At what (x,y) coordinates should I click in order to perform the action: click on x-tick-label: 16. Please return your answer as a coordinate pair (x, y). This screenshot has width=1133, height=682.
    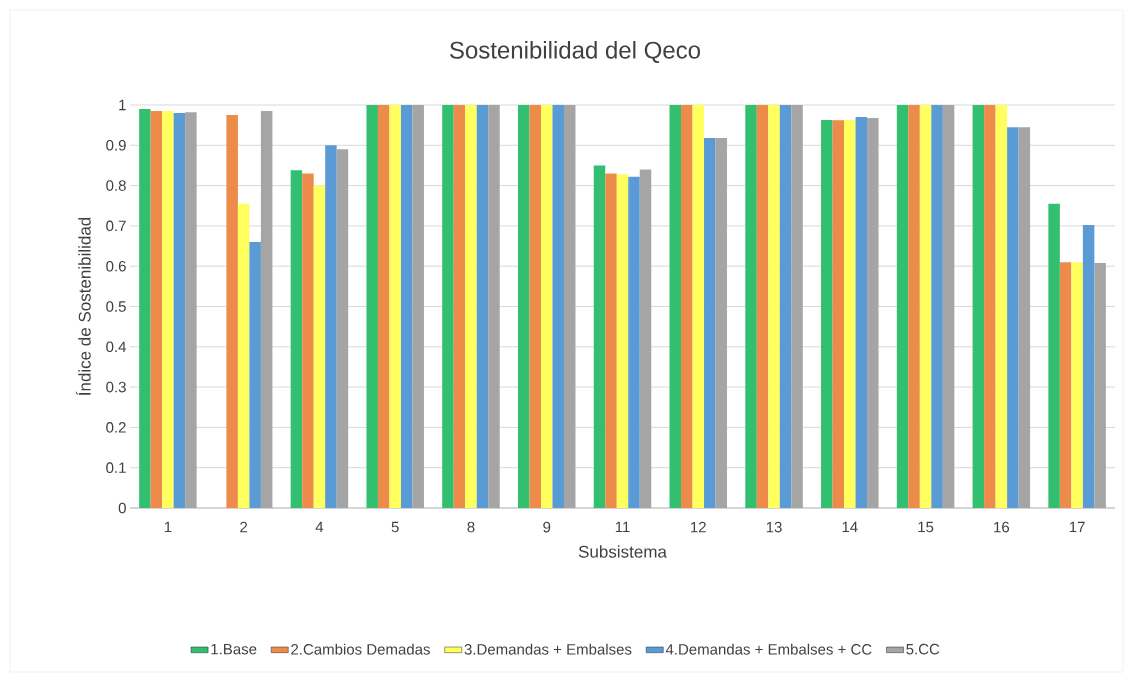
    Looking at the image, I should click on (1002, 527).